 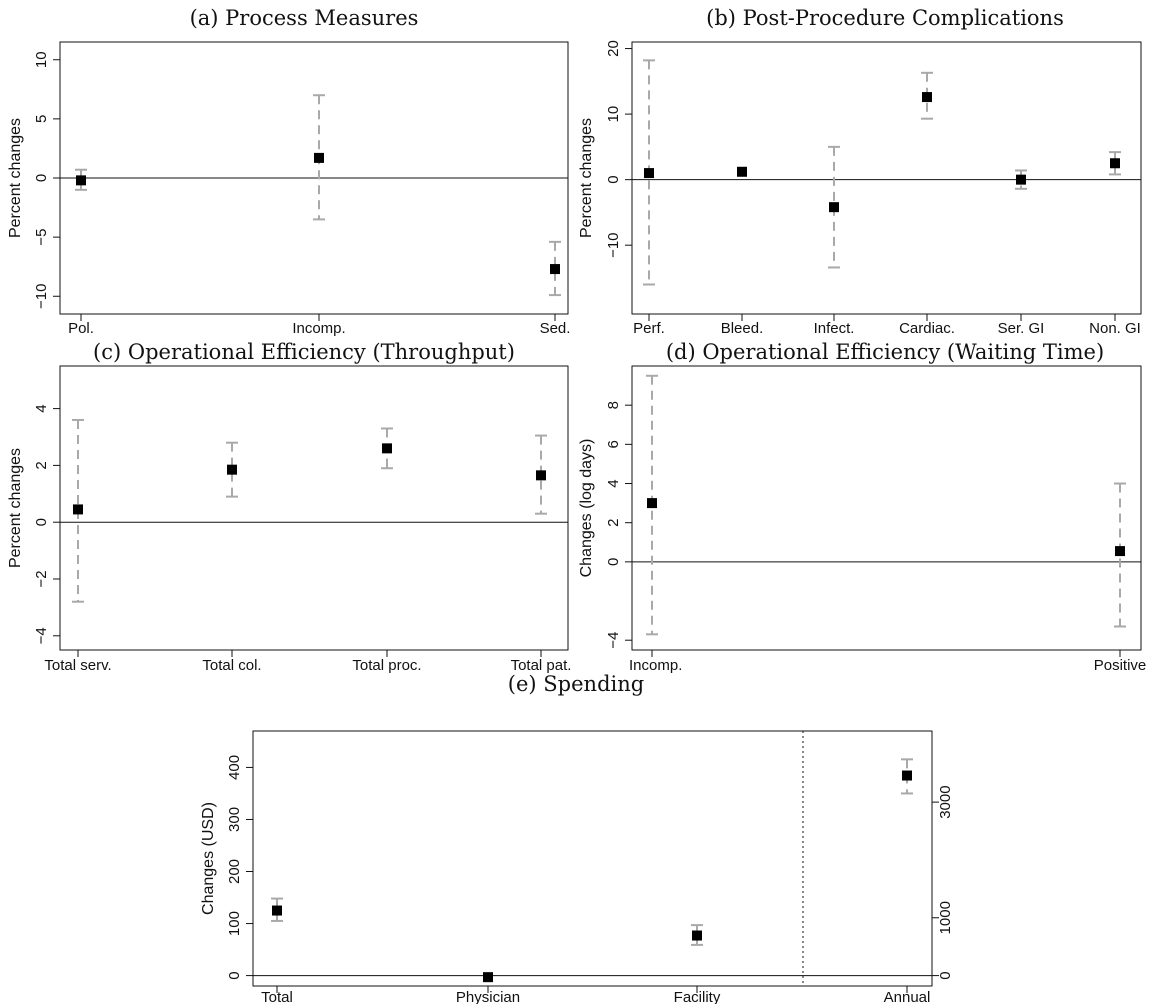 I want to click on x-tick-label-a: Sed., so click(x=555, y=328).